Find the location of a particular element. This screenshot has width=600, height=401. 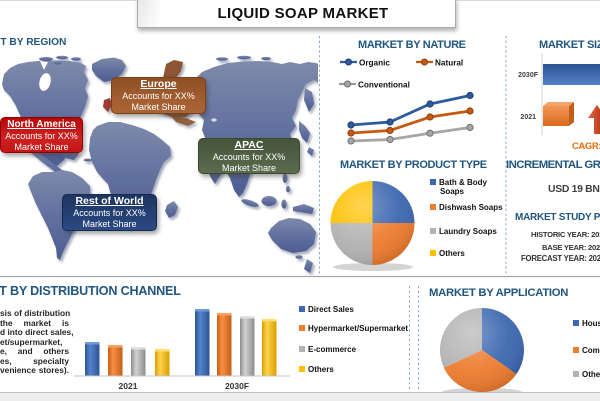

svg-text: Conventional is located at coordinates (384, 85).